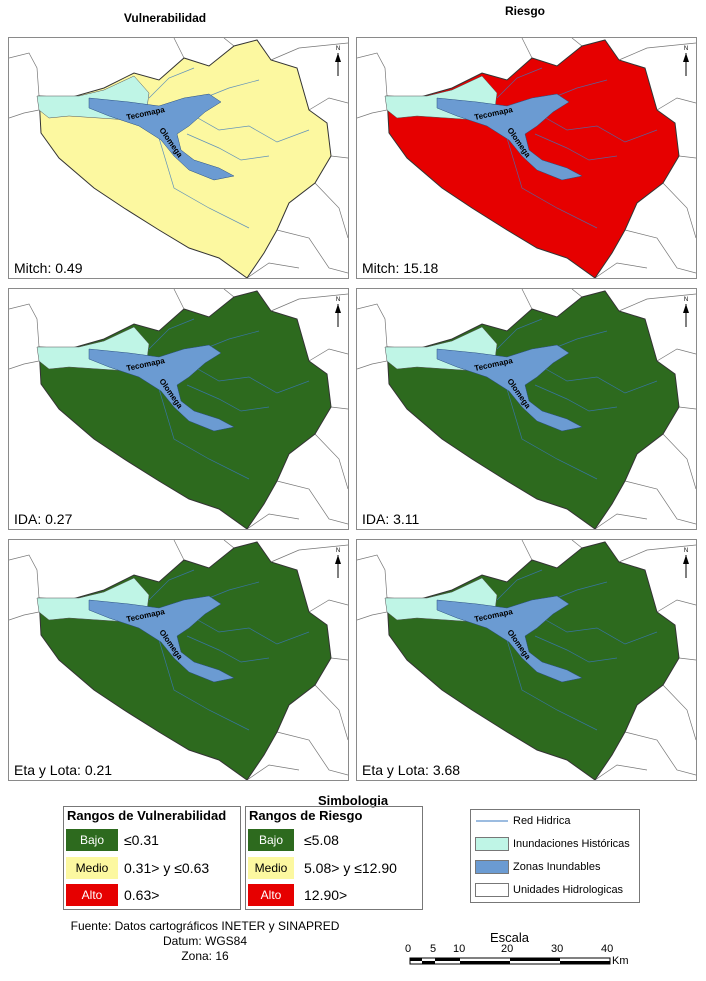  What do you see at coordinates (48, 268) in the screenshot?
I see `panel-label: Mitch: 0.49` at bounding box center [48, 268].